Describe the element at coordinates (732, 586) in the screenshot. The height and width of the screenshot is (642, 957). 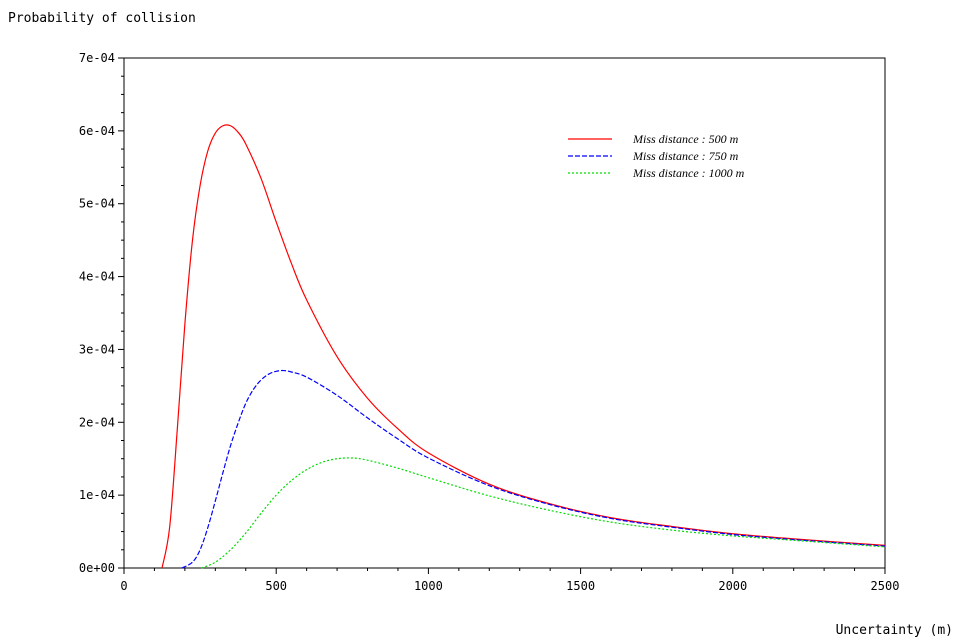
I see `x-tick-label: 2000` at that location.